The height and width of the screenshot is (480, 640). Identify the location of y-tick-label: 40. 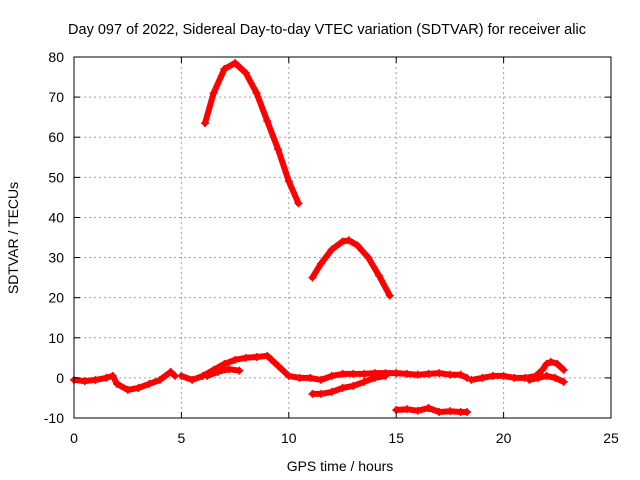
(56, 217).